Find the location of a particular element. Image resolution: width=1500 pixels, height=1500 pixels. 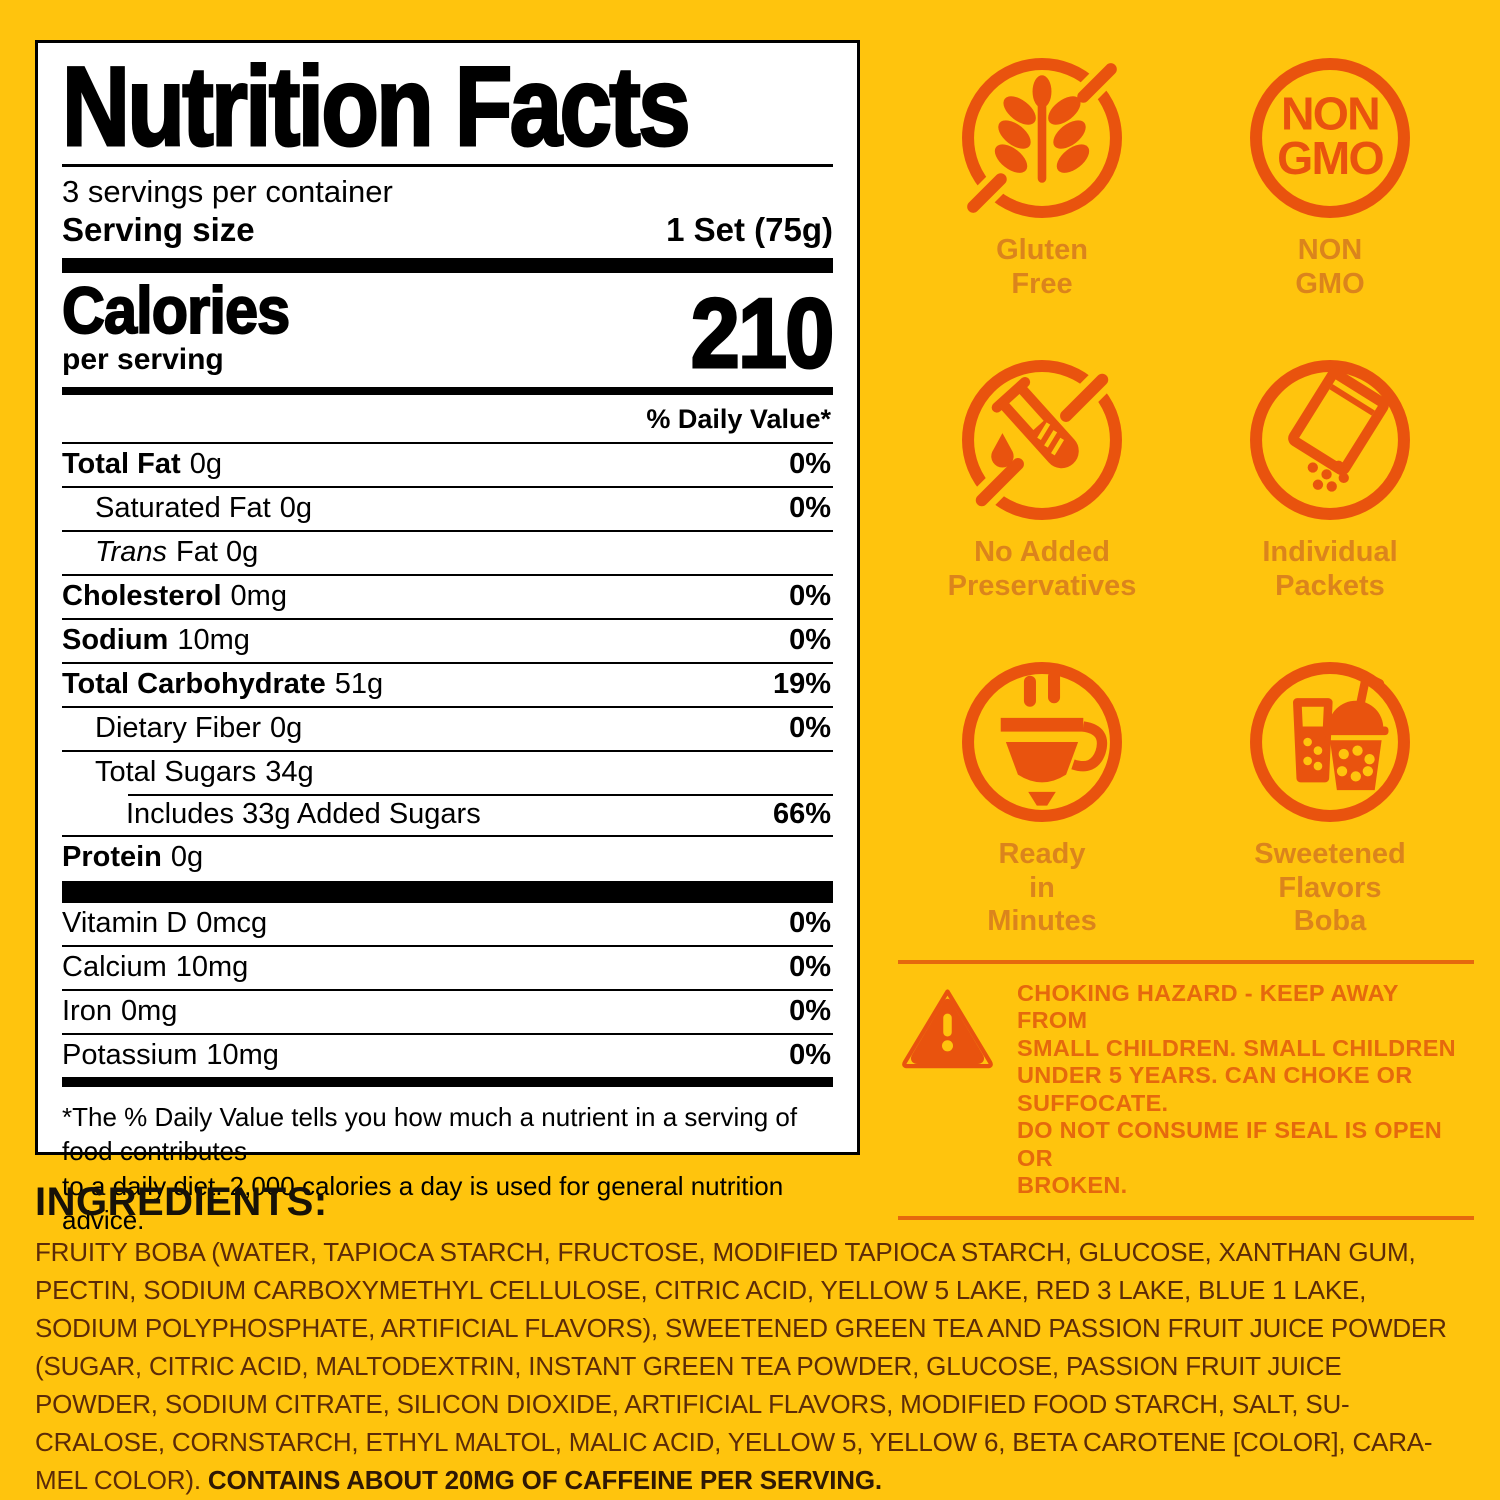

serving-size-value: 1 Set (75g) is located at coordinates (749, 230).